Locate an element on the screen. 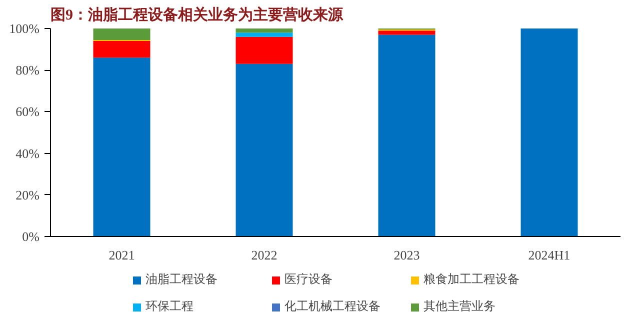 This screenshot has width=640, height=321. legend-label: 医疗设备 is located at coordinates (309, 279).